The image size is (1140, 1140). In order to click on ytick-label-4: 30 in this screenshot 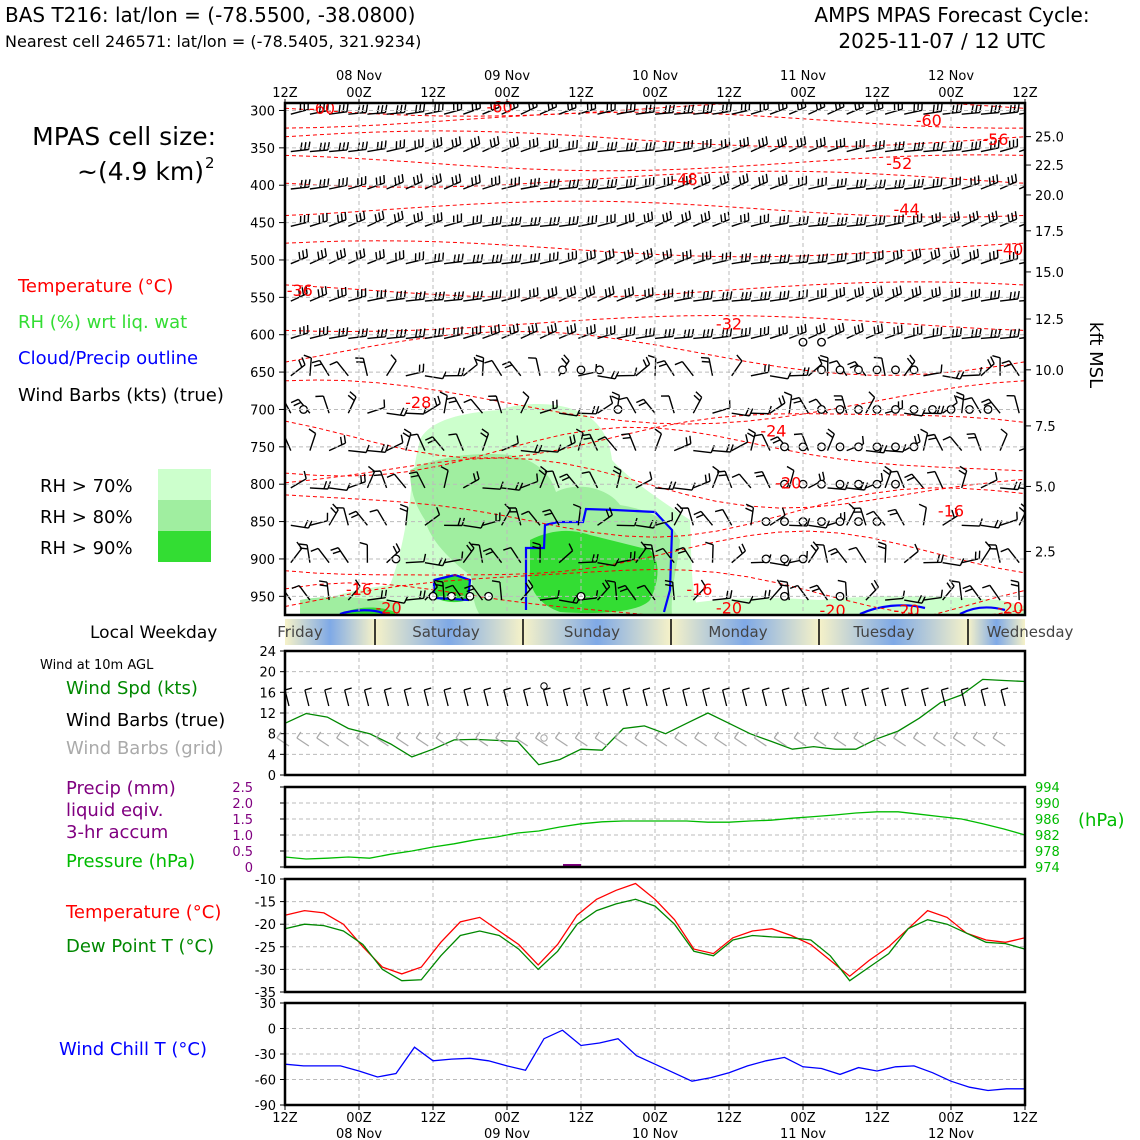, I will do `click(267, 1004)`.